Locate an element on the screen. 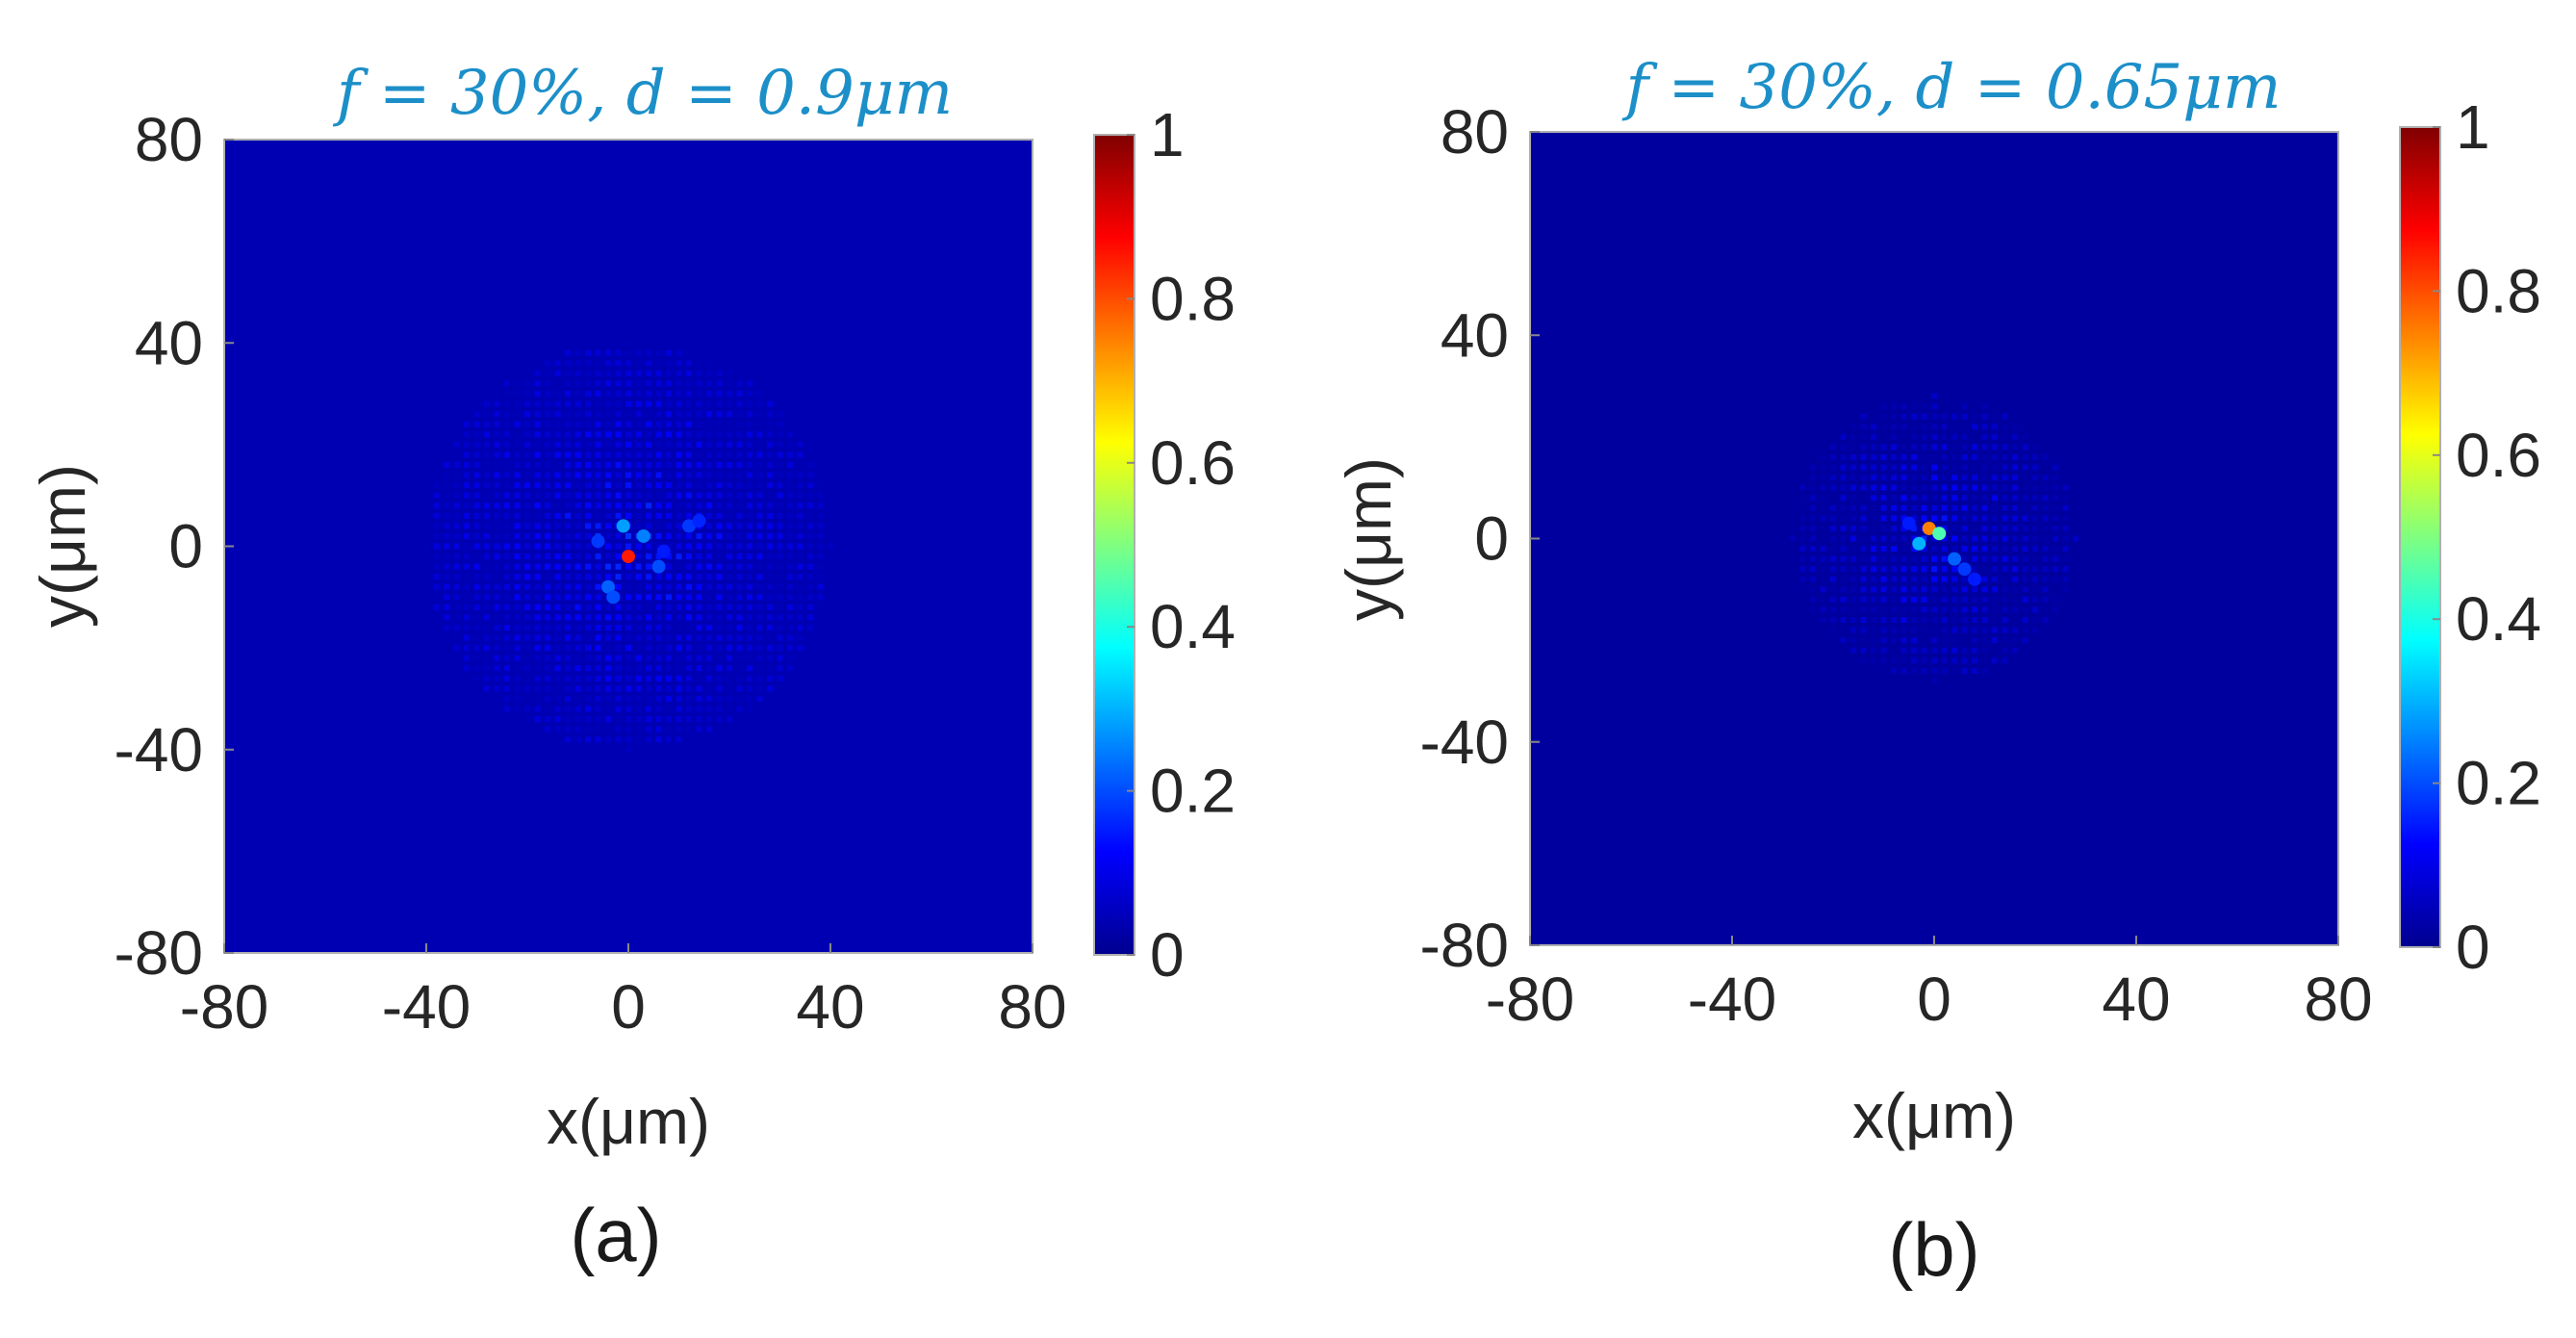 The image size is (2576, 1338). colorbar-tick-label: 0.2 is located at coordinates (1193, 792).